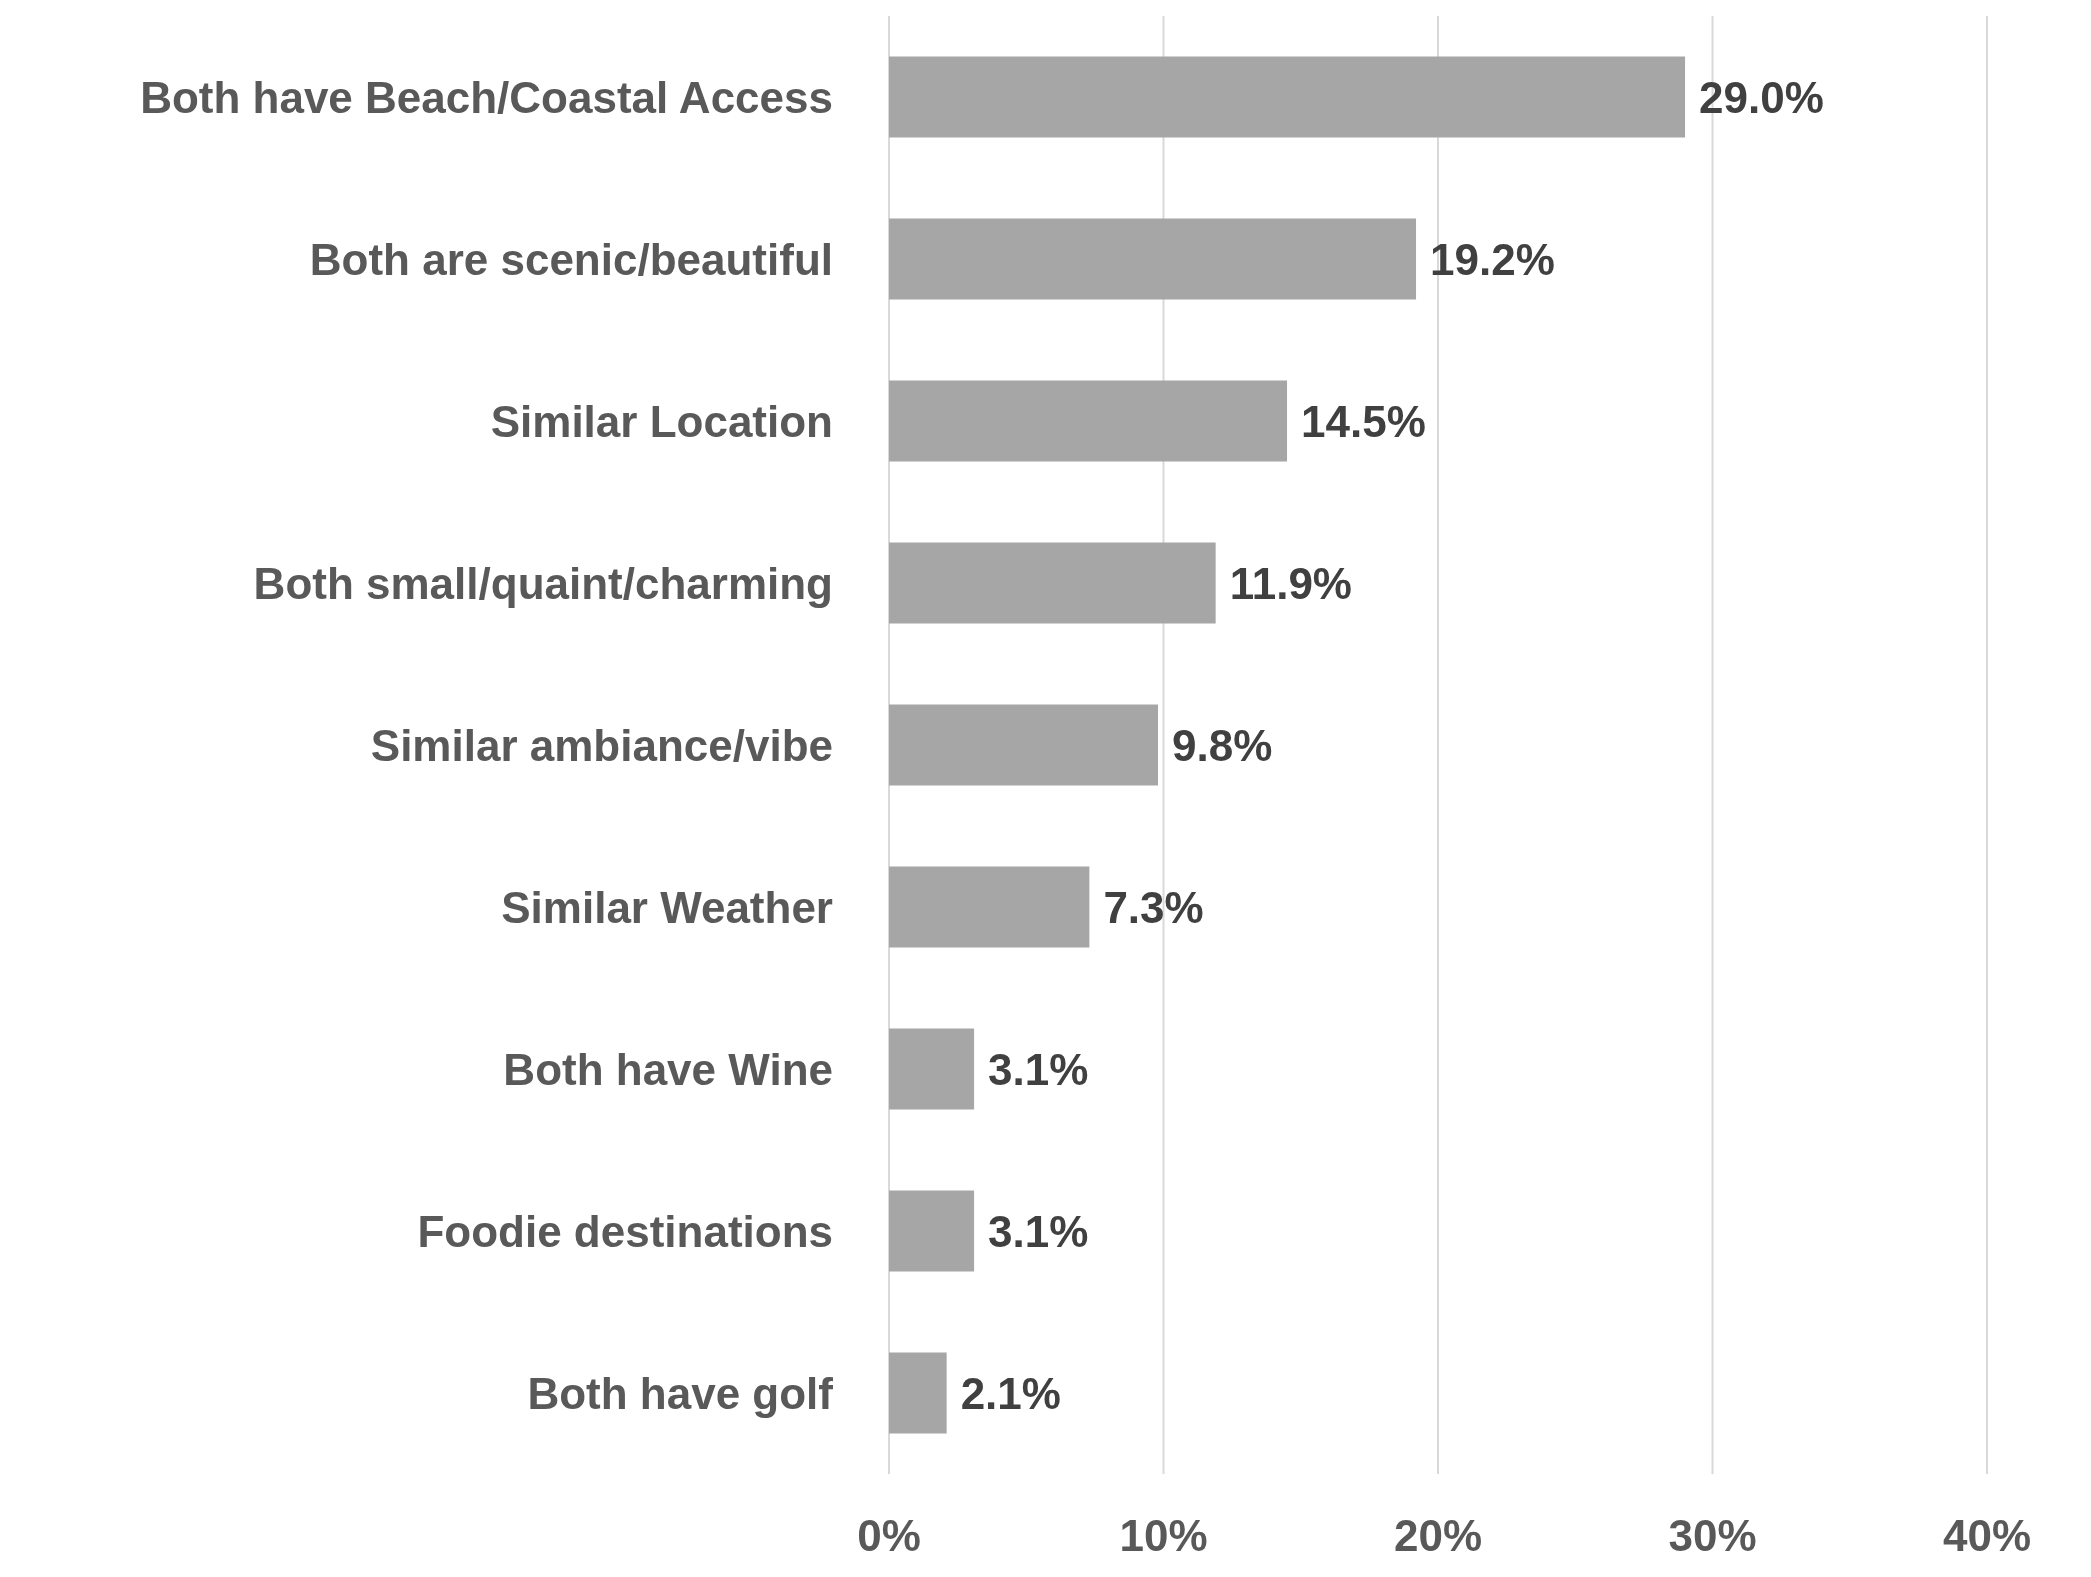  Describe the element at coordinates (661, 421) in the screenshot. I see `y-tick-label: Similar Location` at that location.